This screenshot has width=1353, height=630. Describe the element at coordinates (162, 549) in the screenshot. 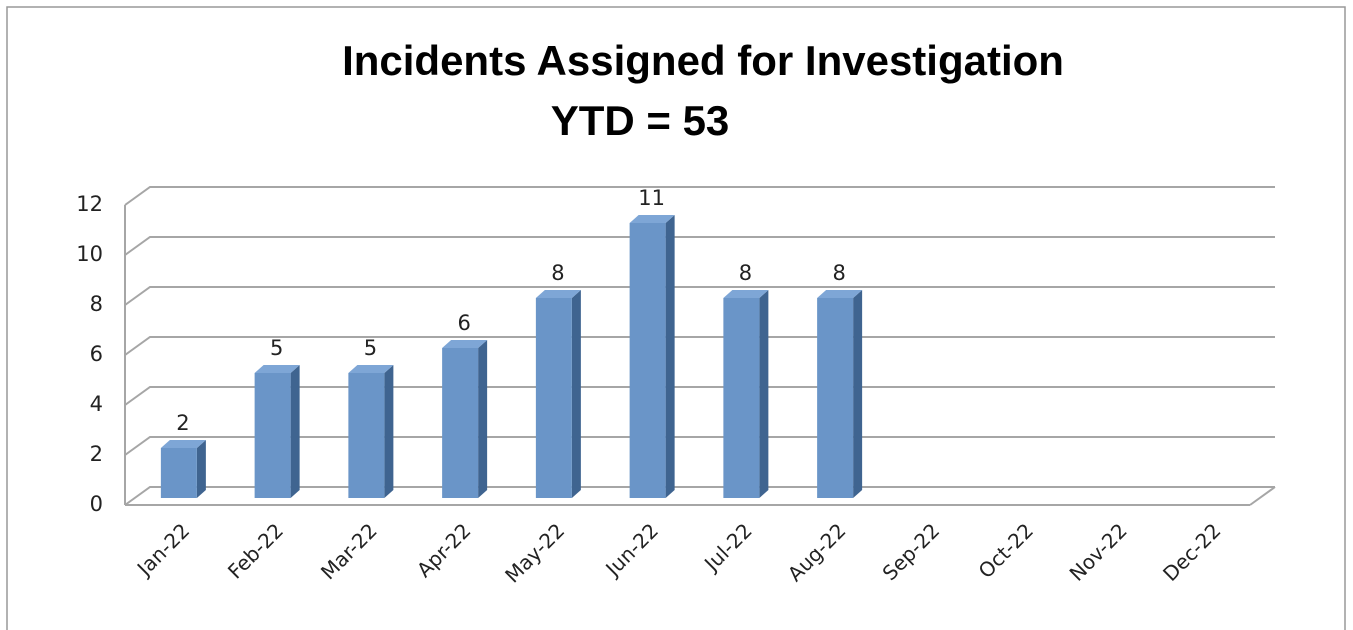

I see `x-tick-label: Jan-22` at that location.